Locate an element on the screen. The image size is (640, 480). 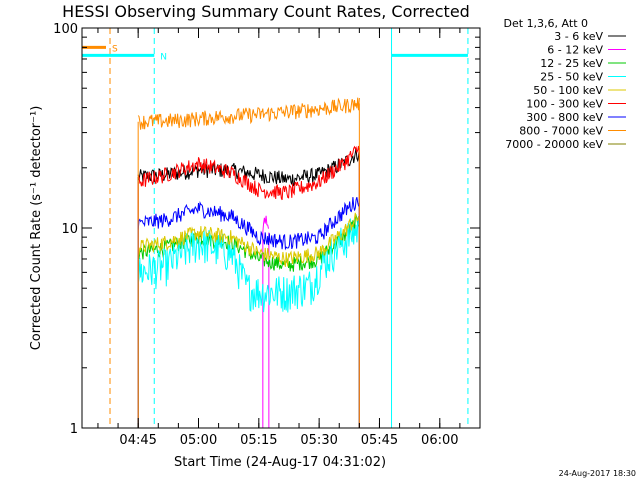
y-tick-label: 100 is located at coordinates (65, 29).